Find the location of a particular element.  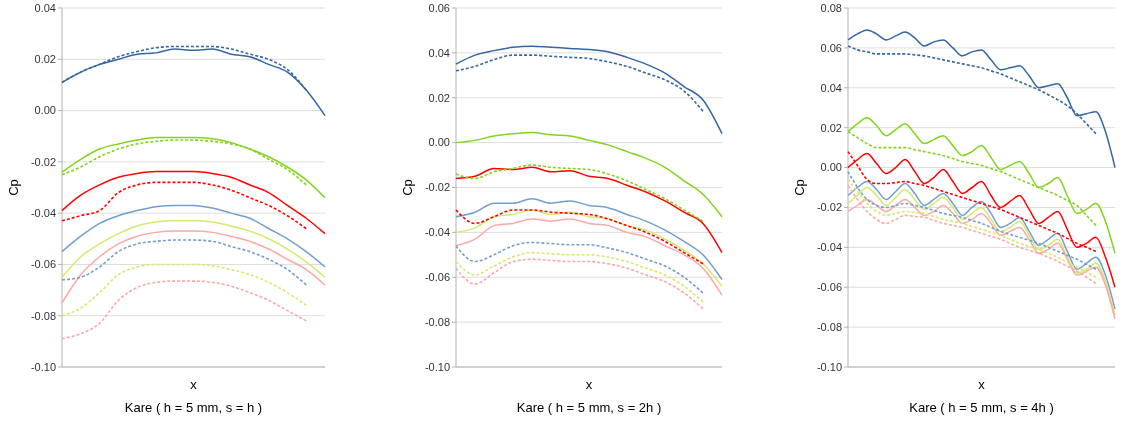

text: Kare ( h = 5 mm, s = 2h ) is located at coordinates (589, 407).